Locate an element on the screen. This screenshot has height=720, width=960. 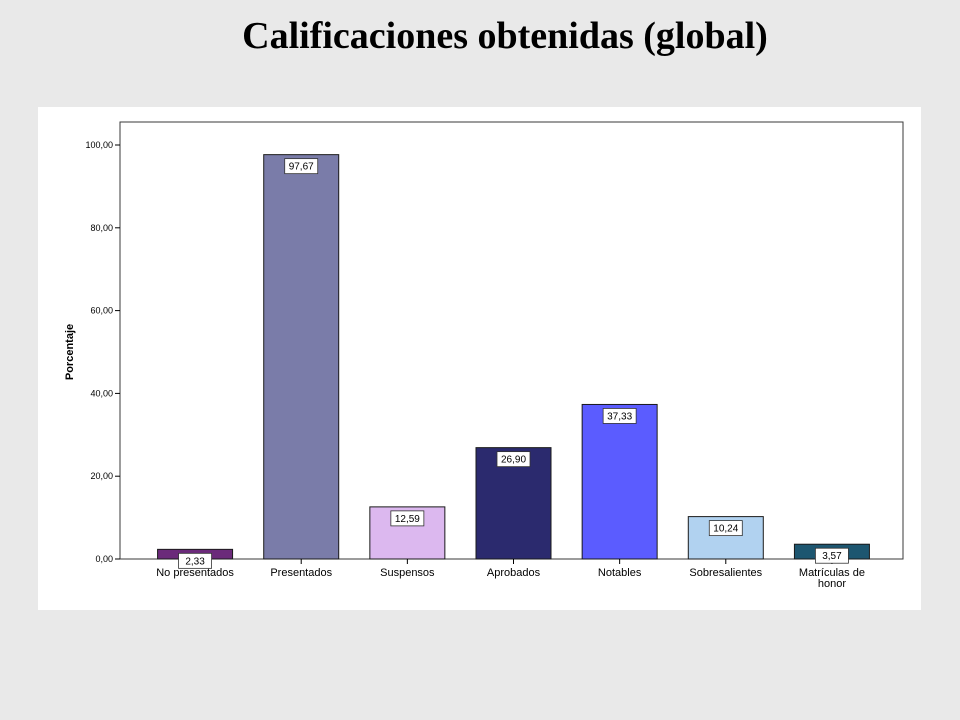
x-tick-label: Sobresalientes is located at coordinates (725, 573).